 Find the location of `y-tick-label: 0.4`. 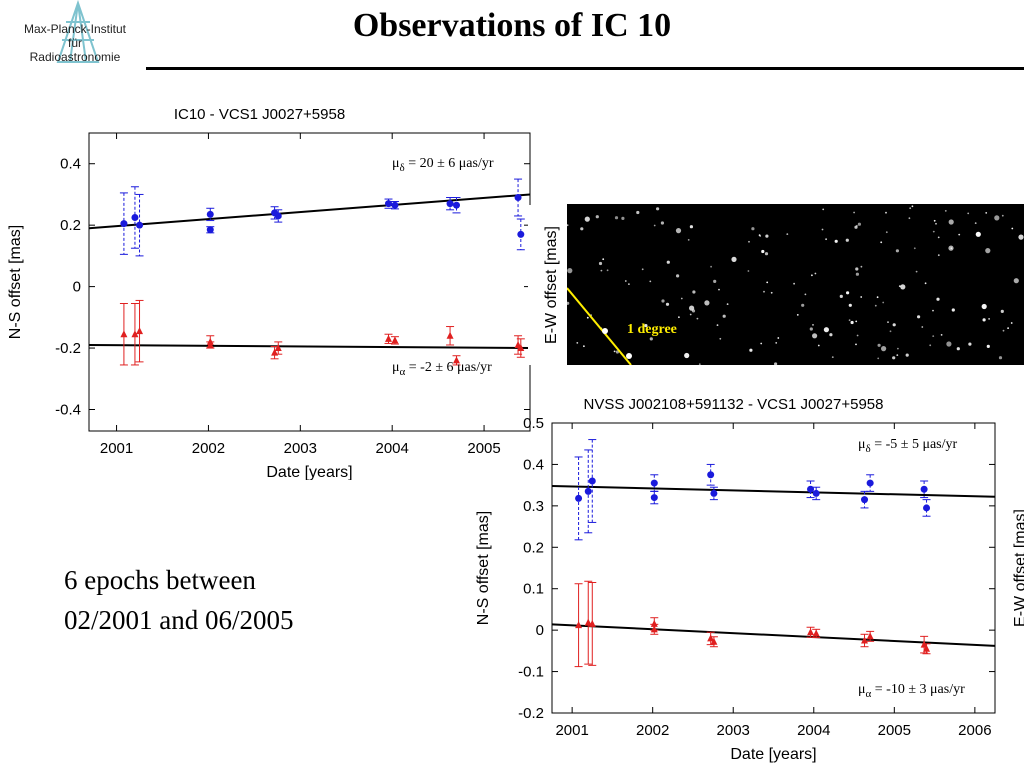

y-tick-label: 0.4 is located at coordinates (533, 464).